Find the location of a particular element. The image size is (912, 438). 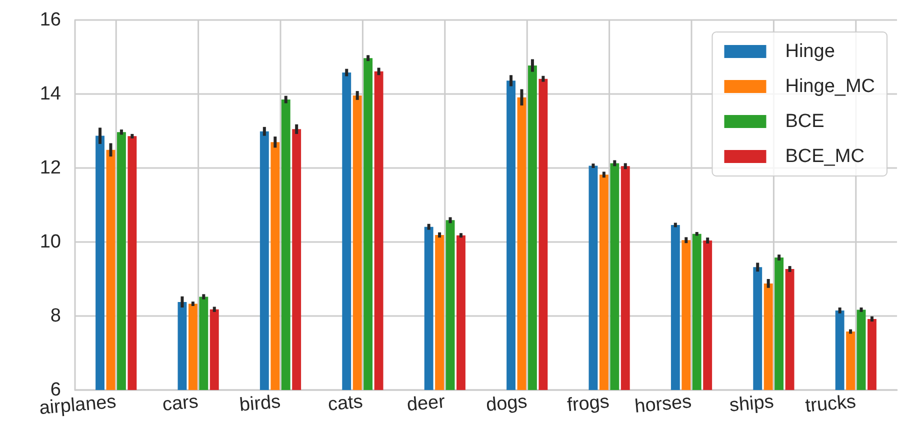

y-tick-label: 6 is located at coordinates (55, 390).